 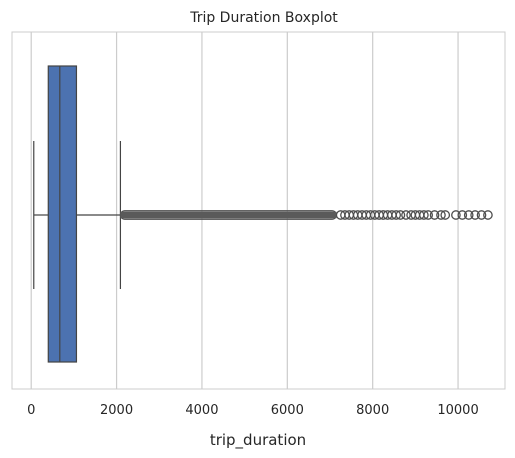 What do you see at coordinates (372, 410) in the screenshot?
I see `x-tick-label: 8000` at bounding box center [372, 410].